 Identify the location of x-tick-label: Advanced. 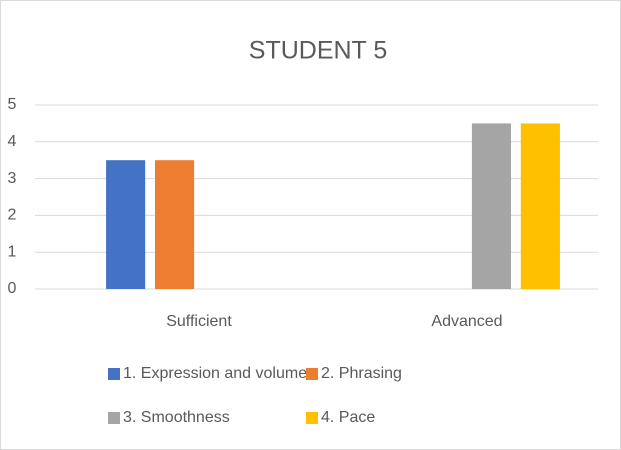
(466, 321).